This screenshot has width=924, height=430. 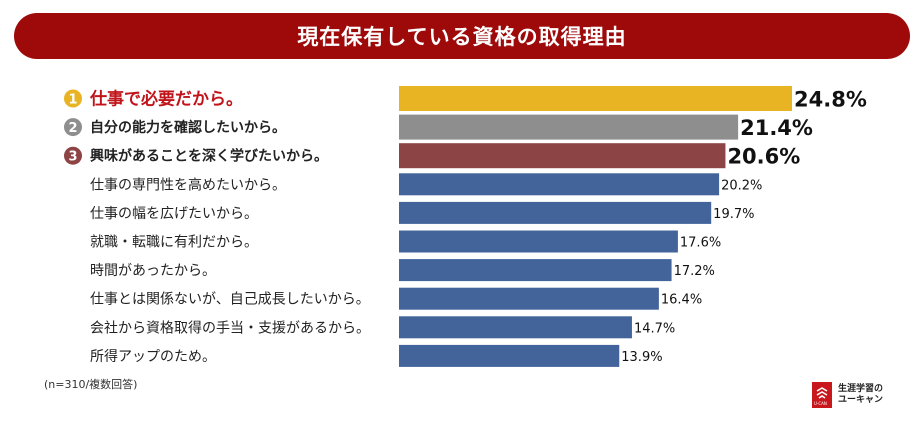 I want to click on value-label: 20.6%, so click(x=763, y=157).